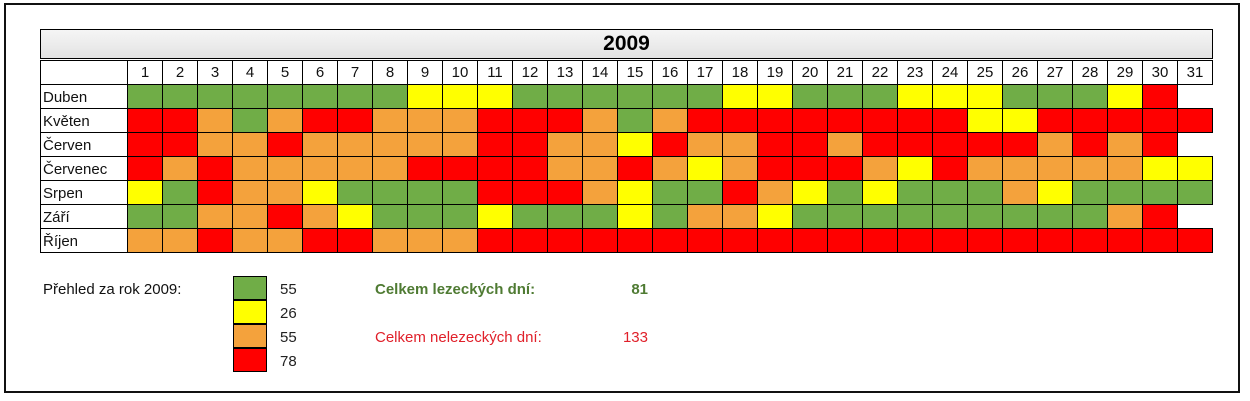 The width and height of the screenshot is (1250, 401). I want to click on day-header-label: 26, so click(1020, 72).